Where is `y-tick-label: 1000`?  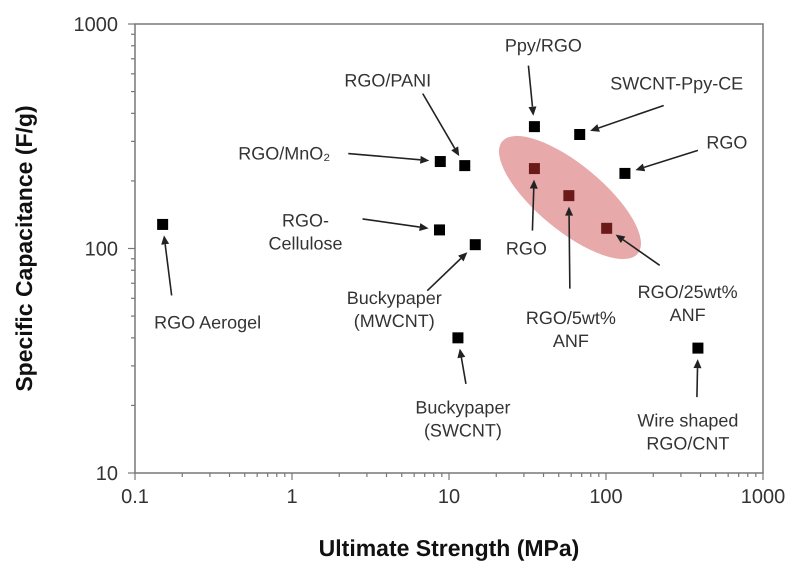 y-tick-label: 1000 is located at coordinates (96, 25).